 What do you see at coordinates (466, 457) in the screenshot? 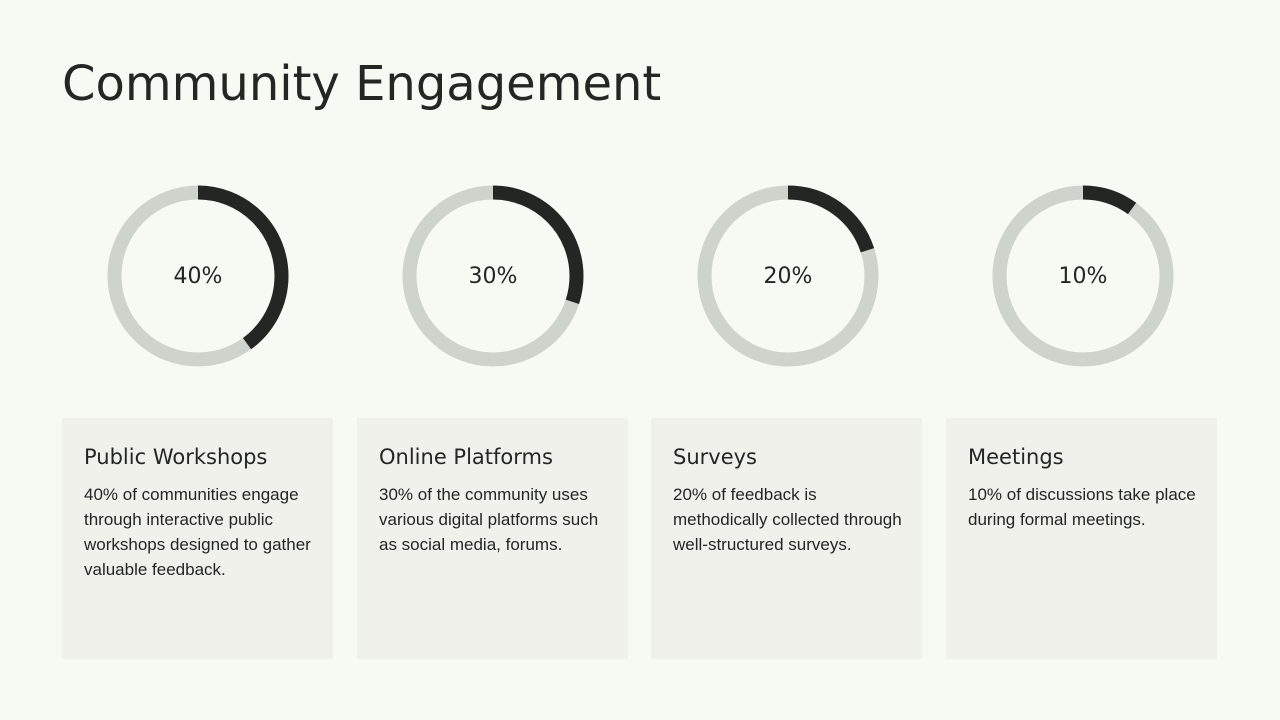
I see `card-title: Online Platforms` at bounding box center [466, 457].